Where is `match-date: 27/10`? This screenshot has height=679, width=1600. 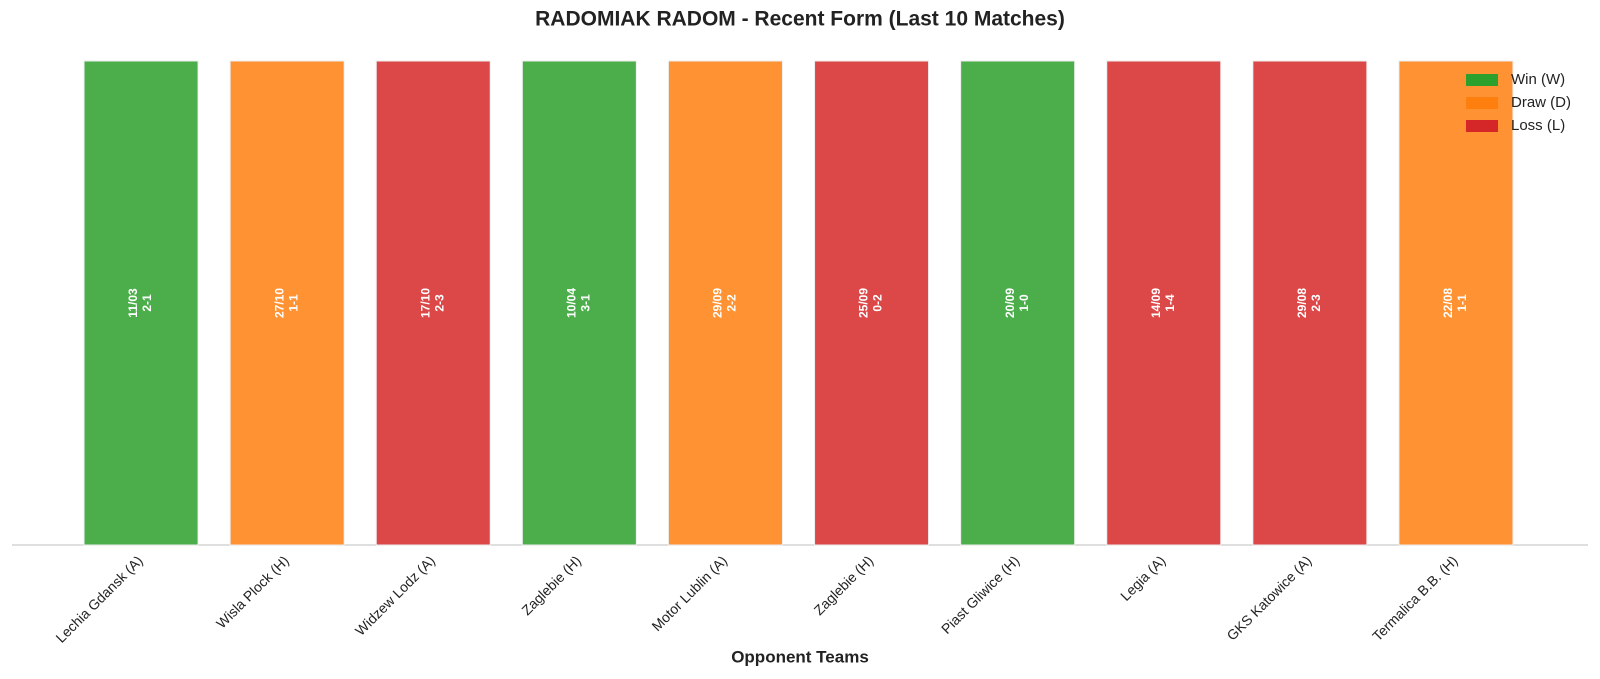
match-date: 27/10 is located at coordinates (279, 303).